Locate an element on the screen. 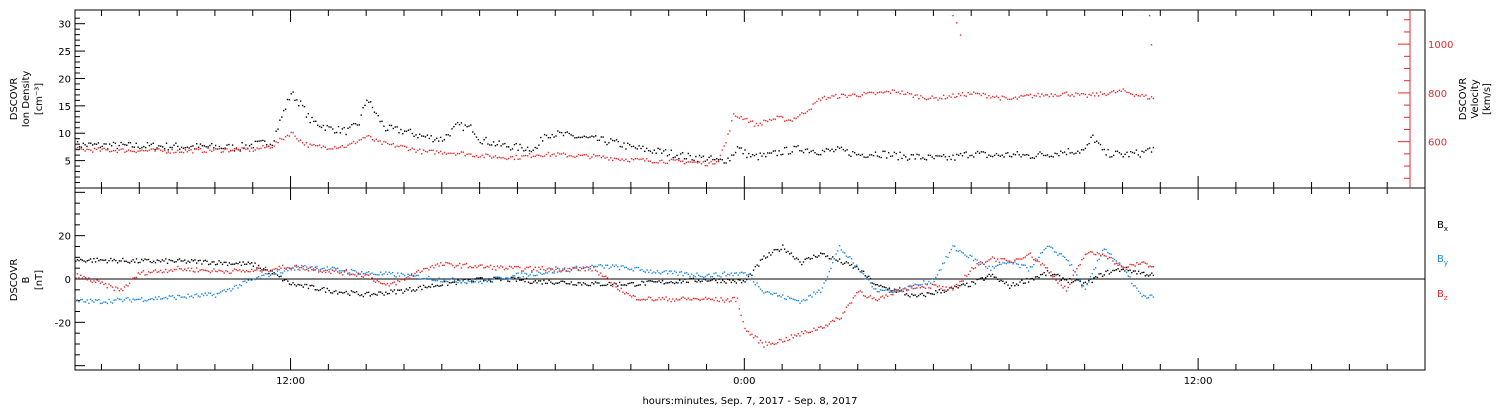  bottom-left-axis-title-line3: [nT] is located at coordinates (39, 280).